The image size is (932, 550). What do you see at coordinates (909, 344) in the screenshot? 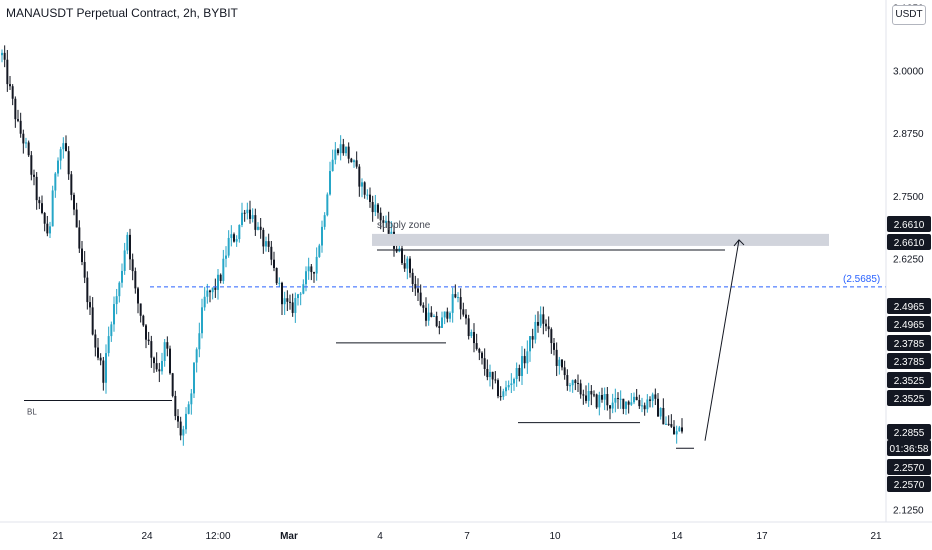
I see `price-tag-label: 2.3785` at bounding box center [909, 344].